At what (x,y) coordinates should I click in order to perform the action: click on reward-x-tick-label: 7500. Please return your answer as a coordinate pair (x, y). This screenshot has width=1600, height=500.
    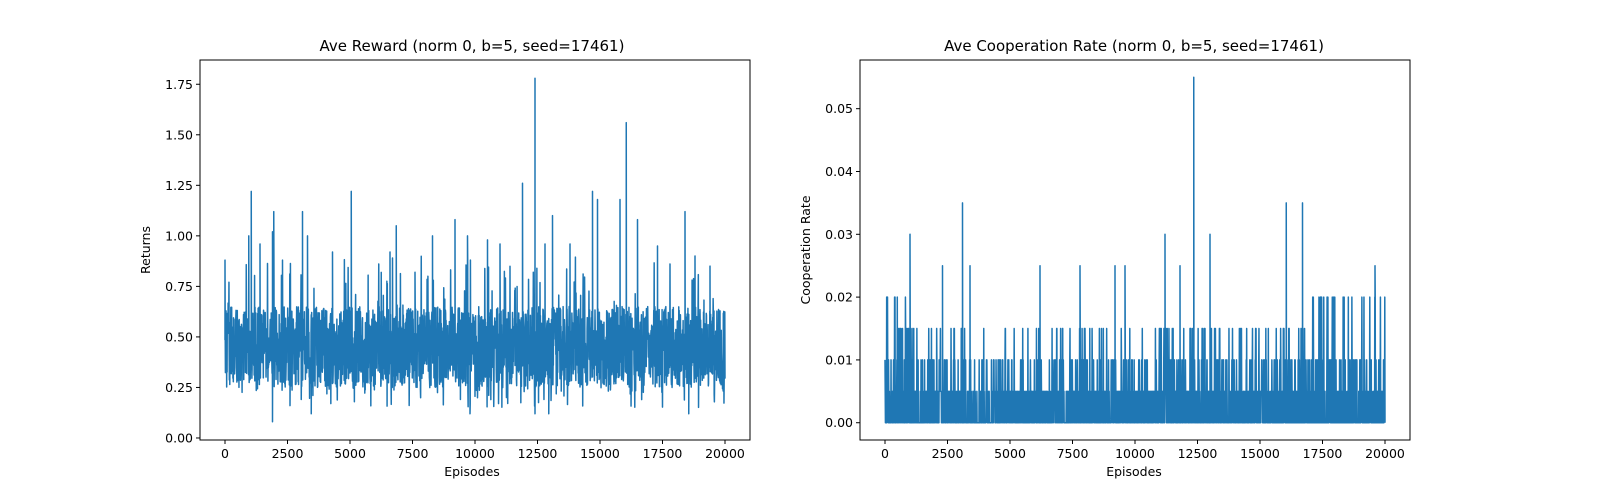
    Looking at the image, I should click on (413, 453).